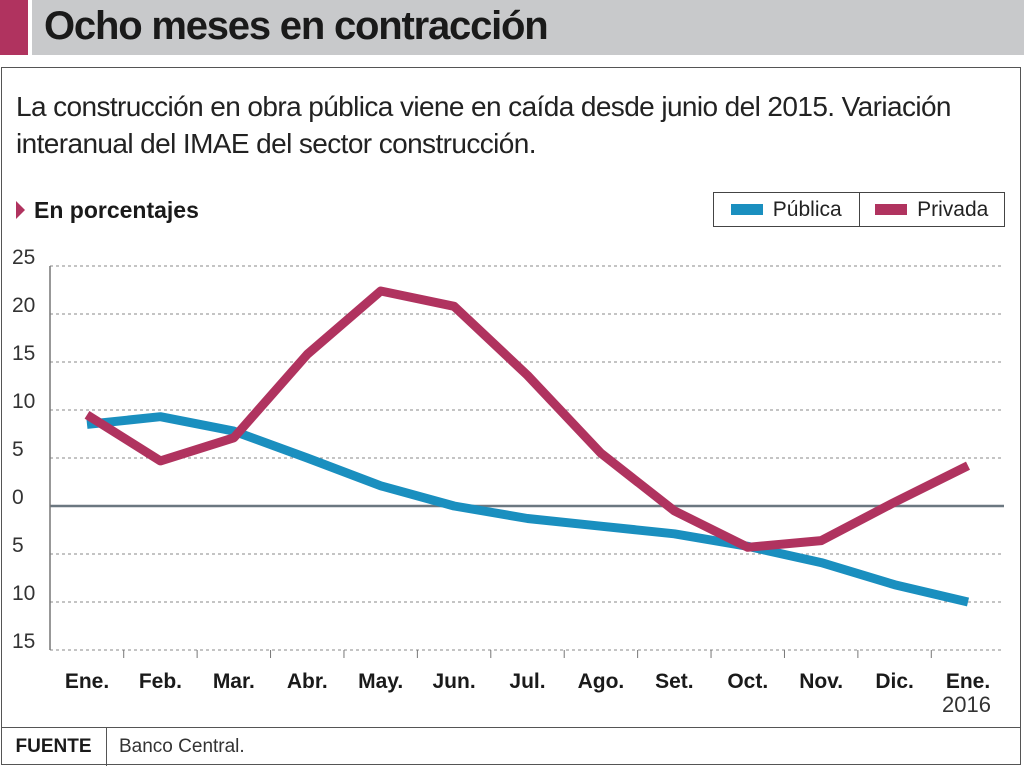 The height and width of the screenshot is (767, 1024). What do you see at coordinates (20, 210) in the screenshot?
I see `unit-marker-icon` at bounding box center [20, 210].